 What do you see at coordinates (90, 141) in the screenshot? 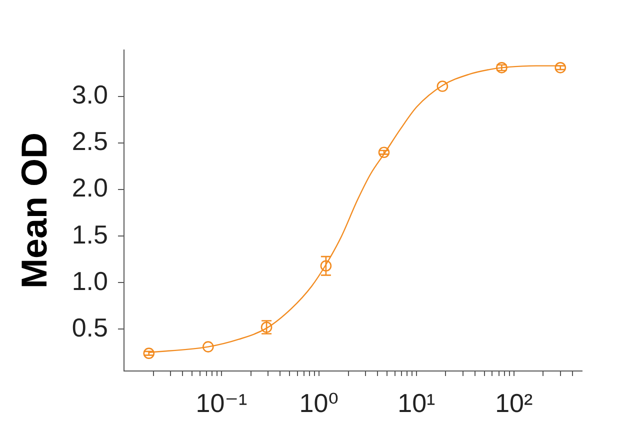
I see `y-tick-label: 2.5` at bounding box center [90, 141].